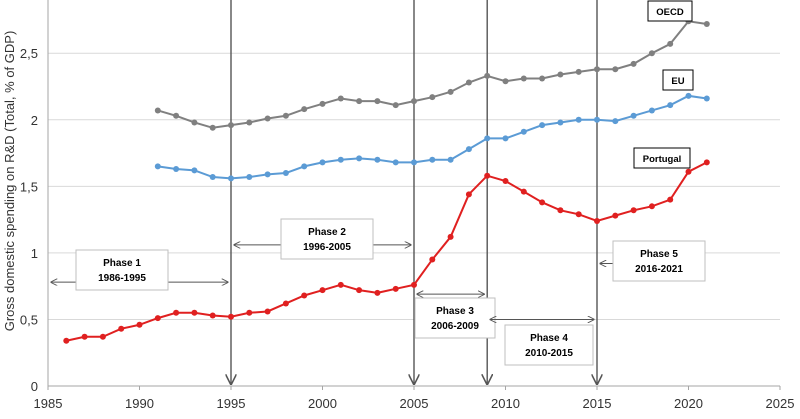  What do you see at coordinates (597, 403) in the screenshot?
I see `x-tick-label: 2015` at bounding box center [597, 403].